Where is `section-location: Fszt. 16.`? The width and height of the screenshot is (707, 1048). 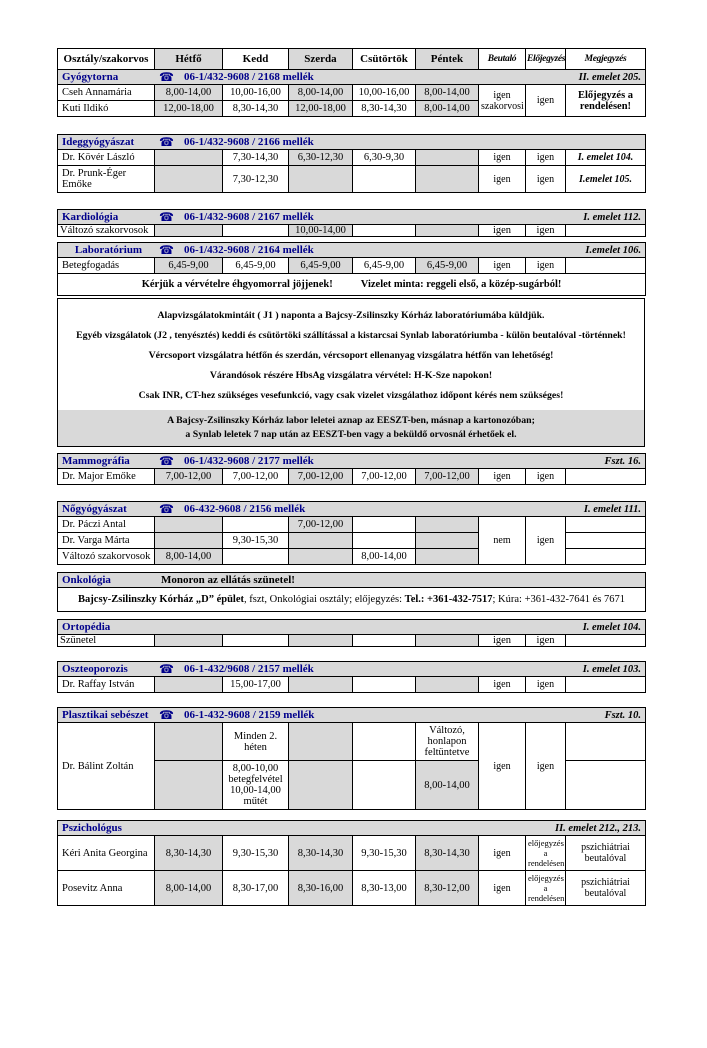 section-location: Fszt. 16. is located at coordinates (622, 461).